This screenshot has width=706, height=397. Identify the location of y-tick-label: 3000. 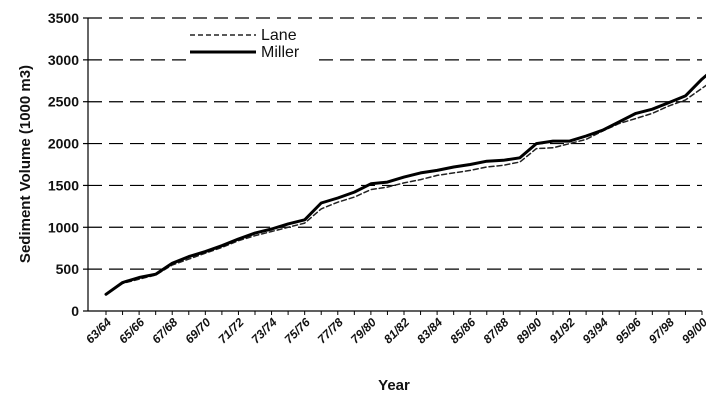
(63, 60).